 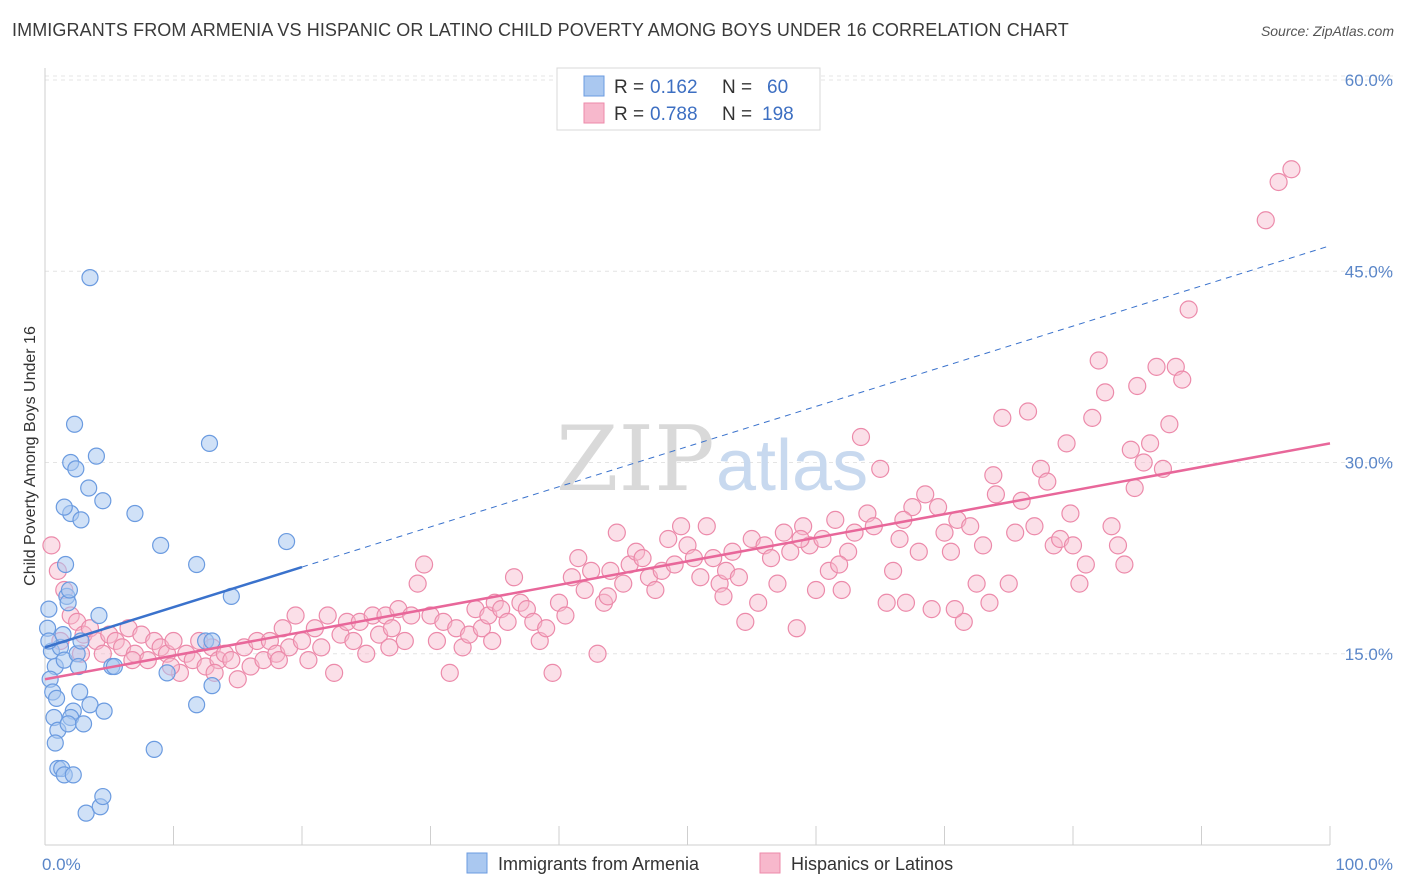 I want to click on legend-n-label-2: N =, so click(x=737, y=114).